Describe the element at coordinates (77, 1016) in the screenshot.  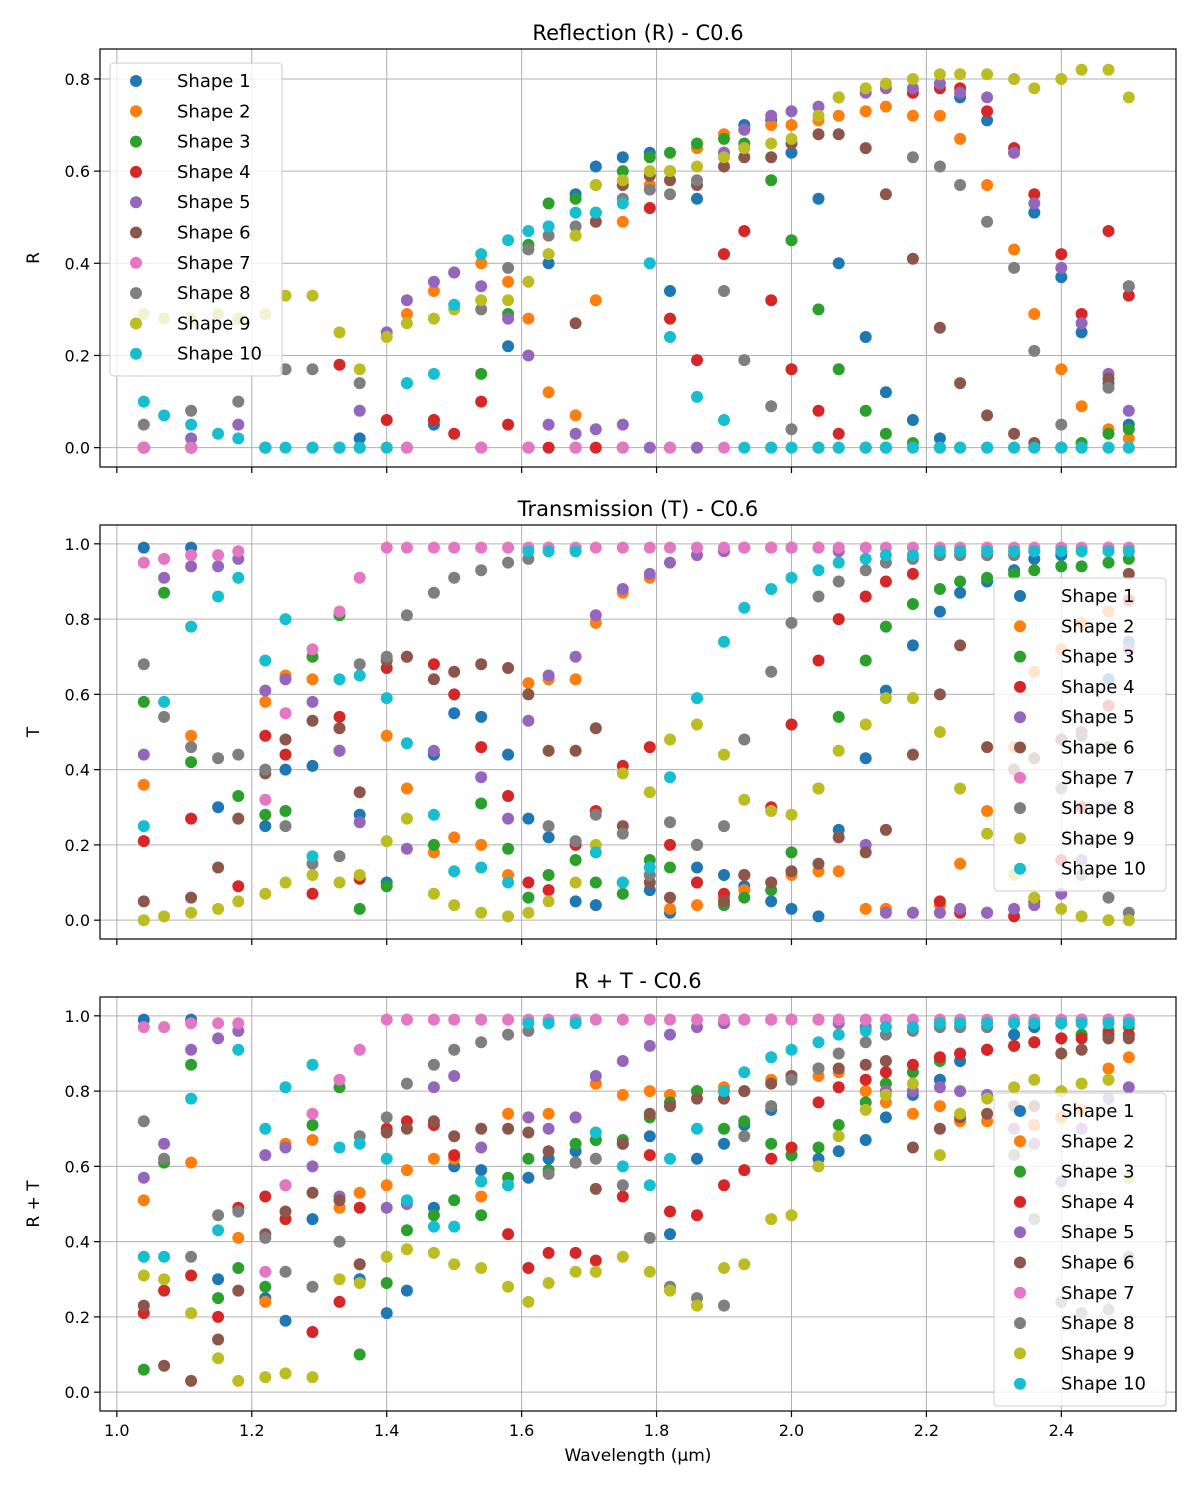
I see `y-tick-label: 1.0` at that location.